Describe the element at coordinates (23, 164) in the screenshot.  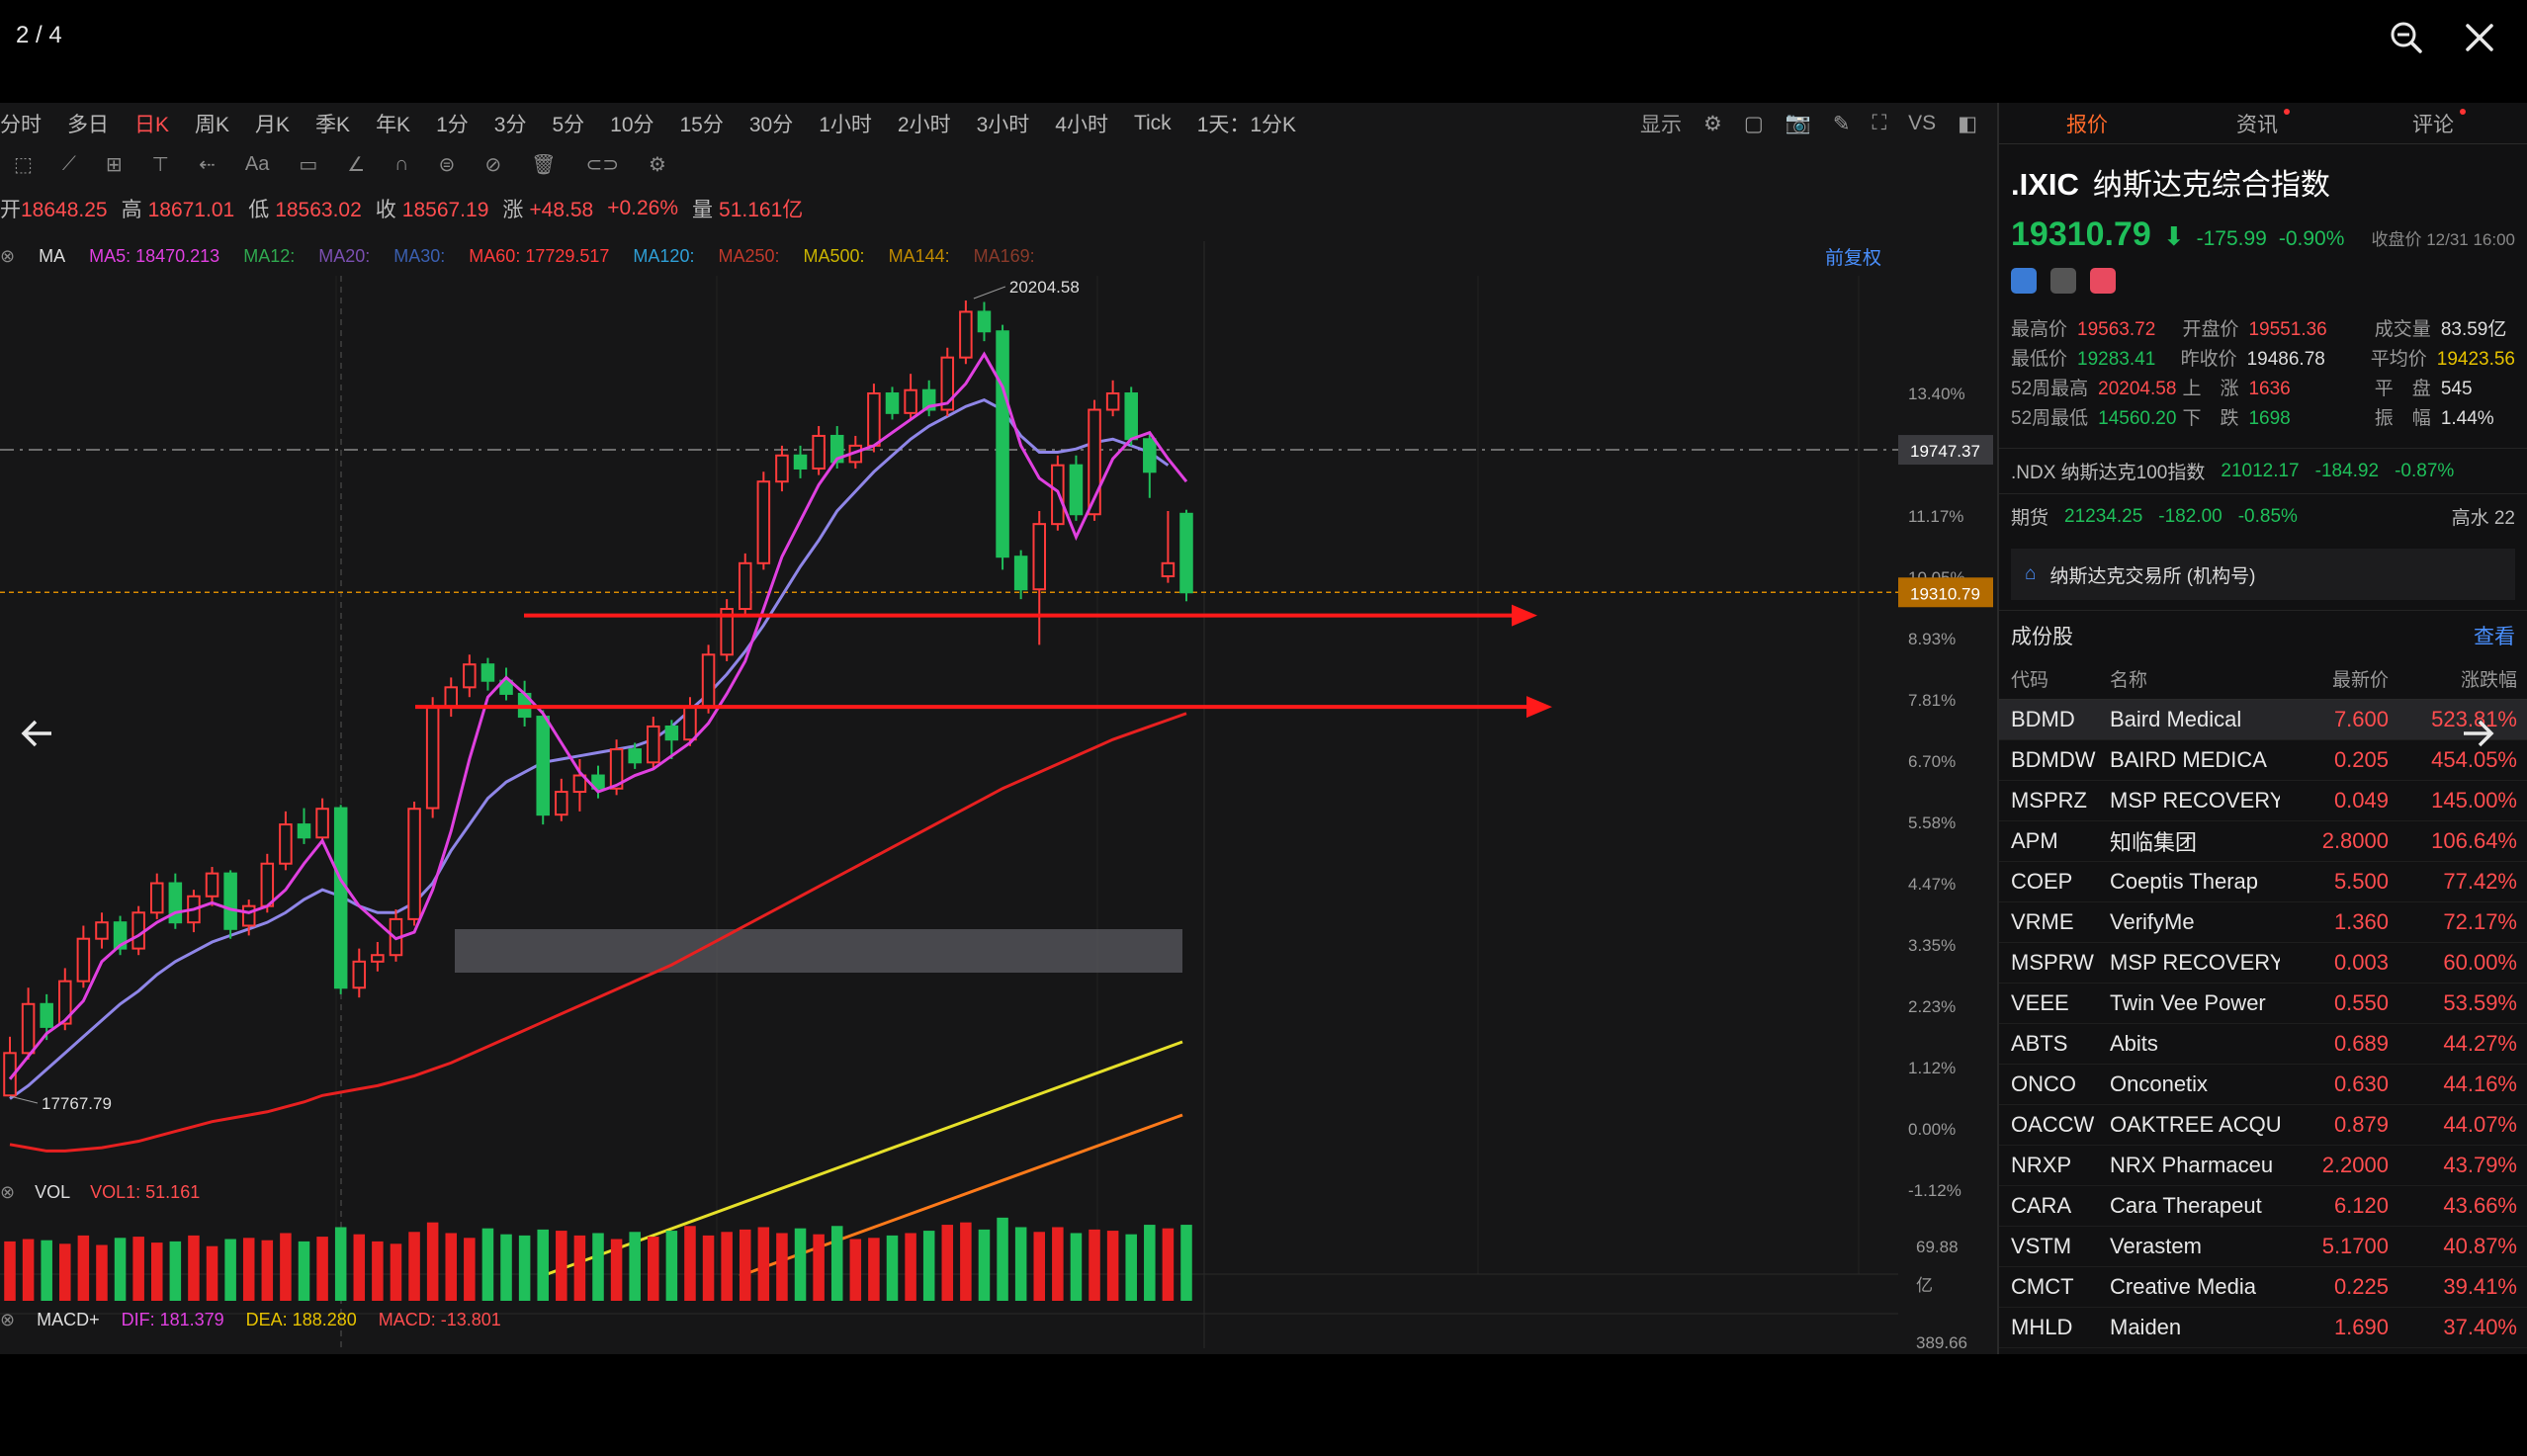
I see `rect-tool-icon: ⬚` at that location.